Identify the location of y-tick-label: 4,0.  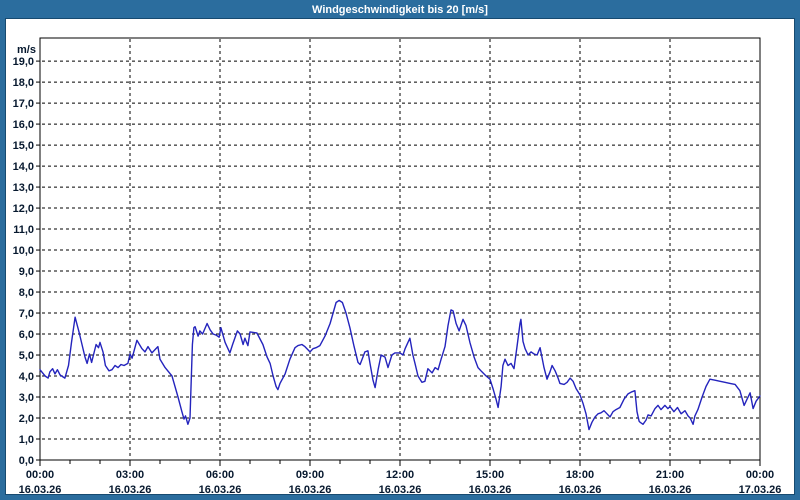
(26, 377).